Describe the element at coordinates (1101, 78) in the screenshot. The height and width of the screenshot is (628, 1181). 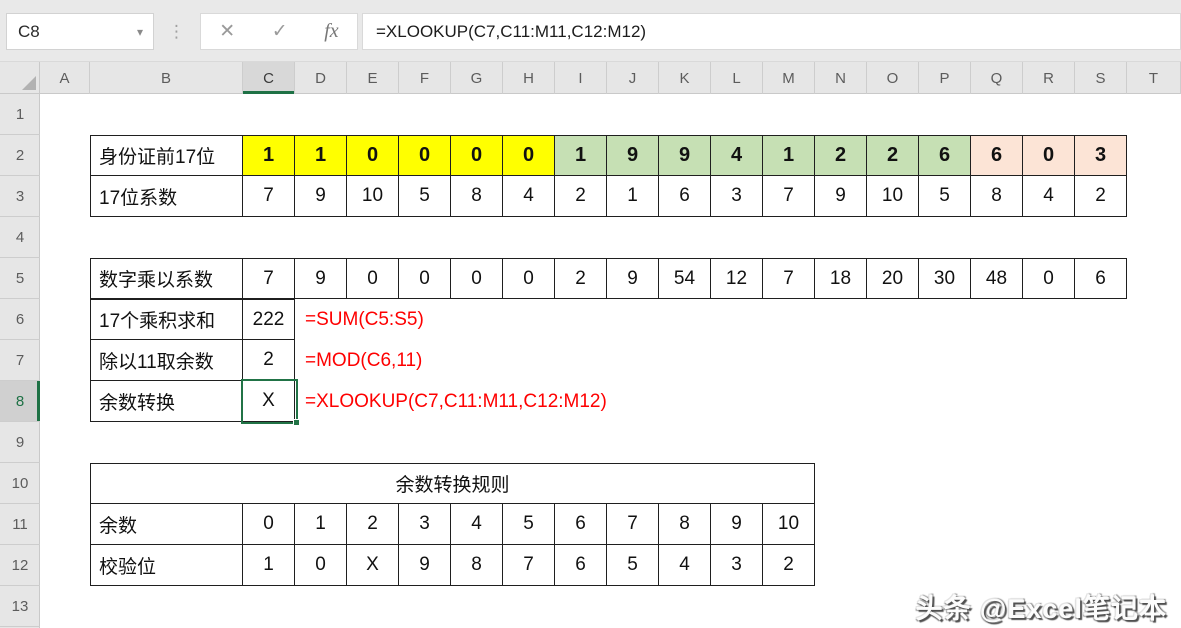
I see `column-header-S: S` at that location.